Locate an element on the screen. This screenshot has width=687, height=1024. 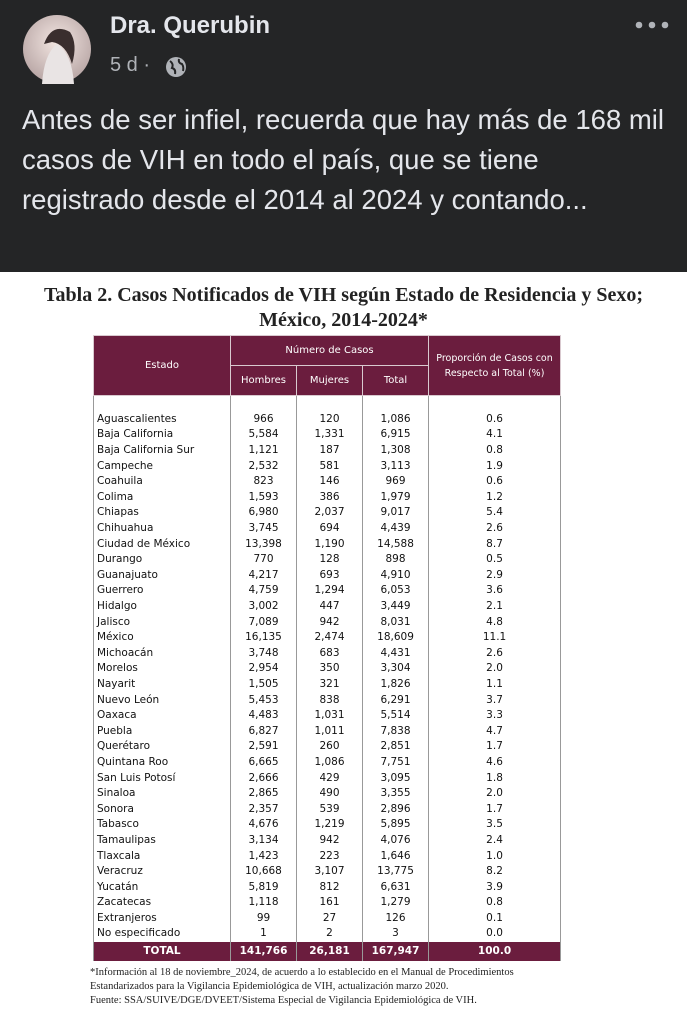
table-cell: 2,865 is located at coordinates (263, 793).